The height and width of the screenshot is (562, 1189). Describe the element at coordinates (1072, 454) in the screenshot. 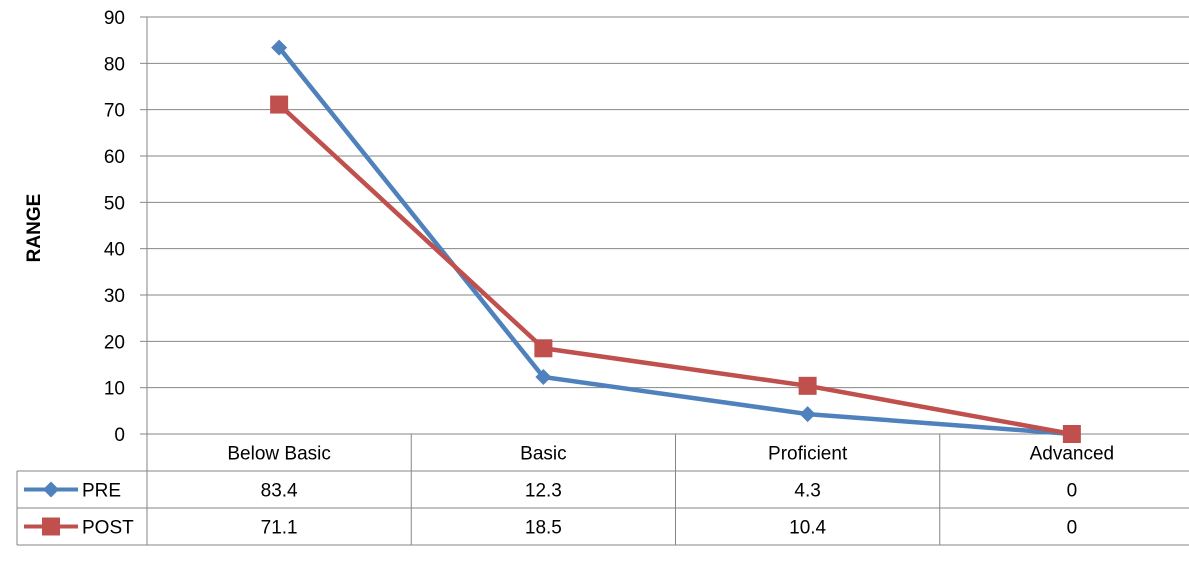

I see `category-label: Advanced` at that location.